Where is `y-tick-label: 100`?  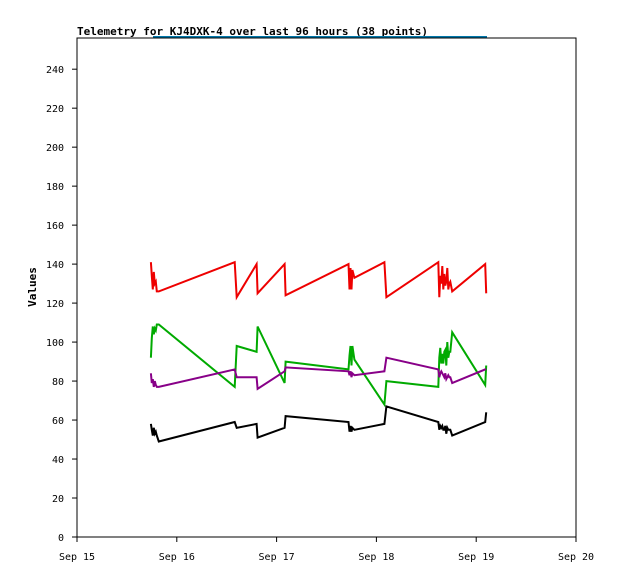 y-tick-label: 100 is located at coordinates (55, 343).